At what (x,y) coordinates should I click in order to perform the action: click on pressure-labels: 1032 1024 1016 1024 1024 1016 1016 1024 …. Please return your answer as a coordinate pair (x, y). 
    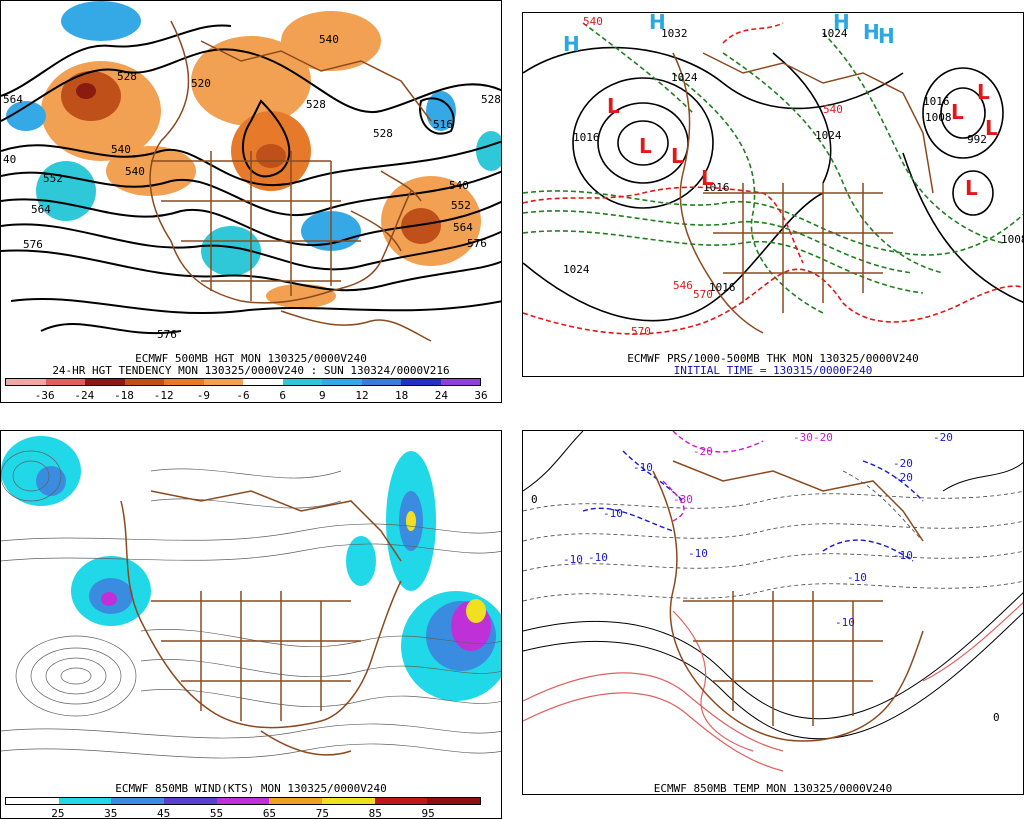
    Looking at the image, I should click on (793, 160).